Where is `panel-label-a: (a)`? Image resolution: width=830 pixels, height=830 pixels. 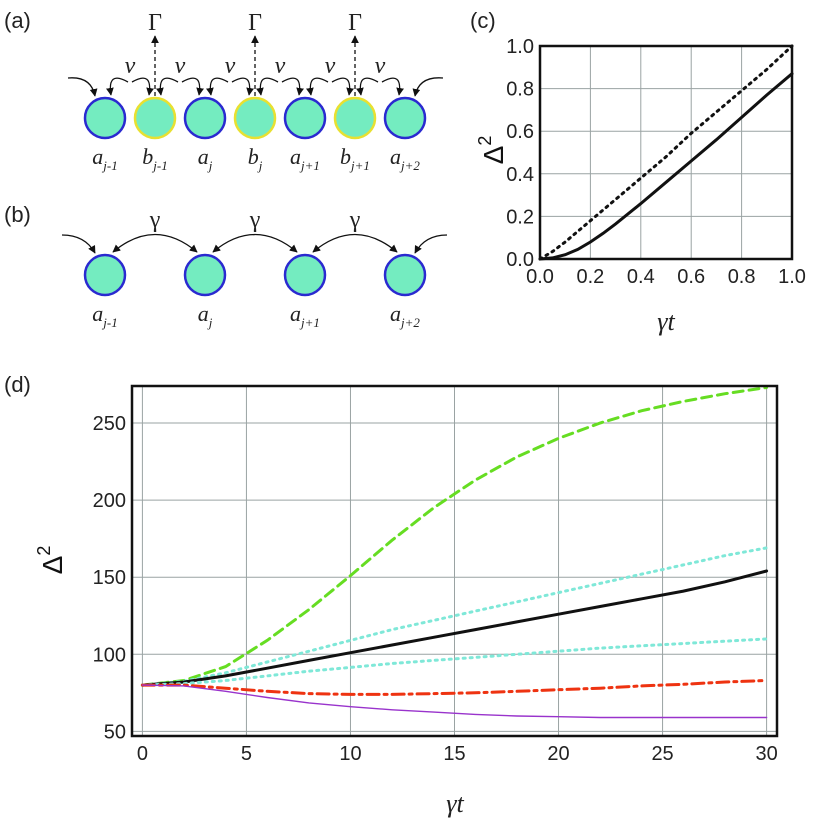
panel-label-a: (a) is located at coordinates (17, 20).